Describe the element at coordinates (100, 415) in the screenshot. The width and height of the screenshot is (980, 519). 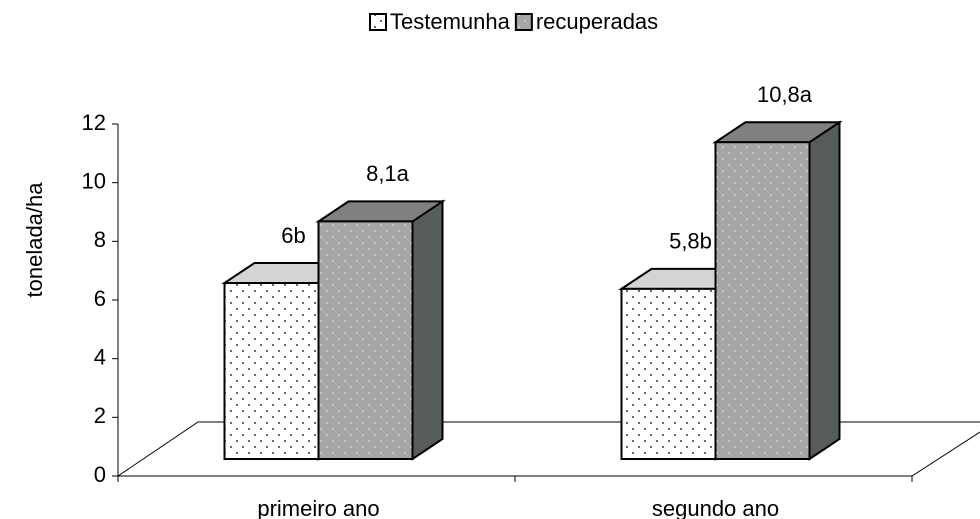
I see `y-tick-label: 2` at that location.